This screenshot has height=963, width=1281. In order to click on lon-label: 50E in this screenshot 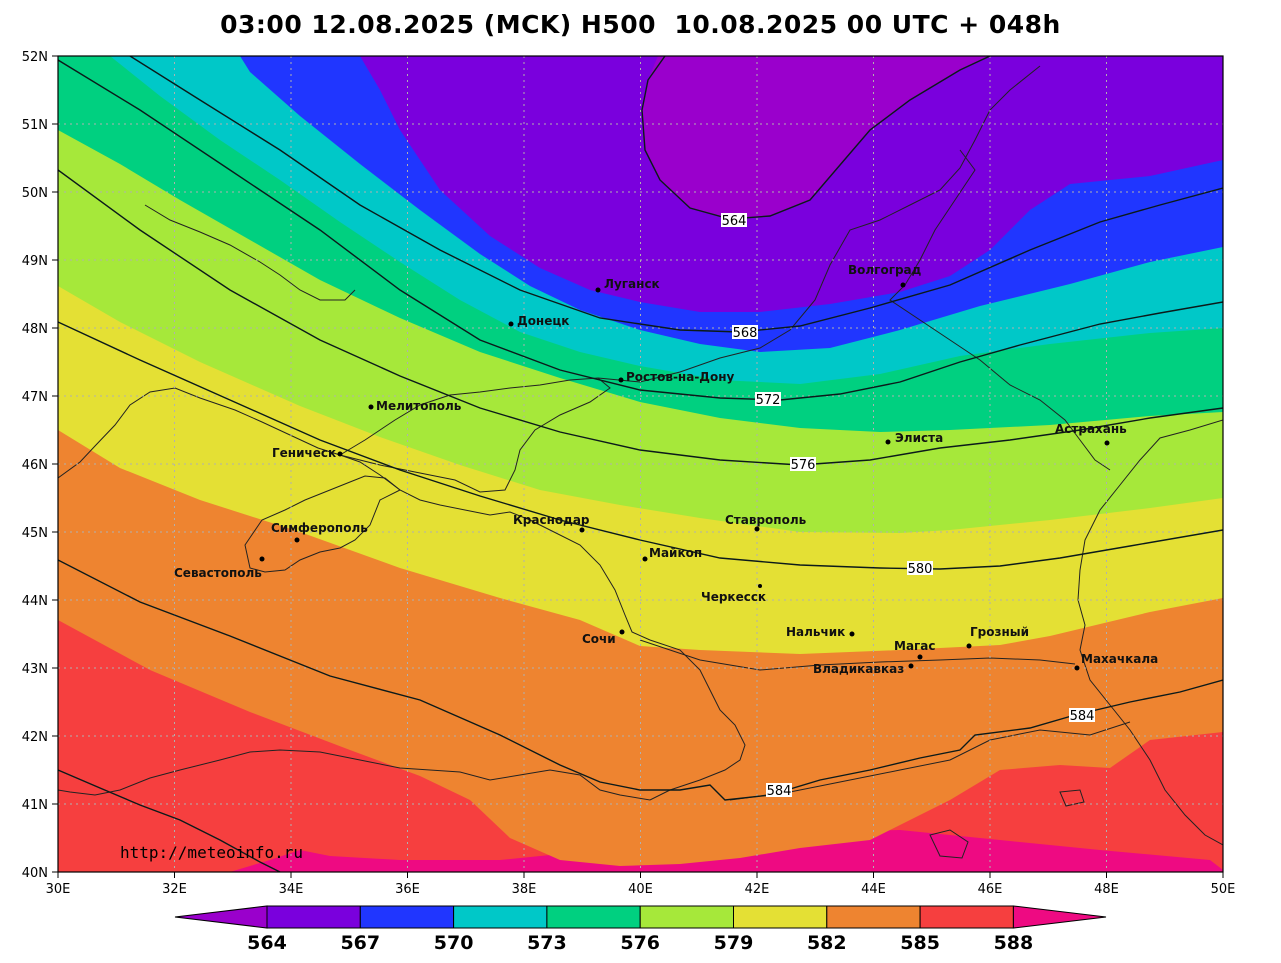, I will do `click(1223, 889)`.